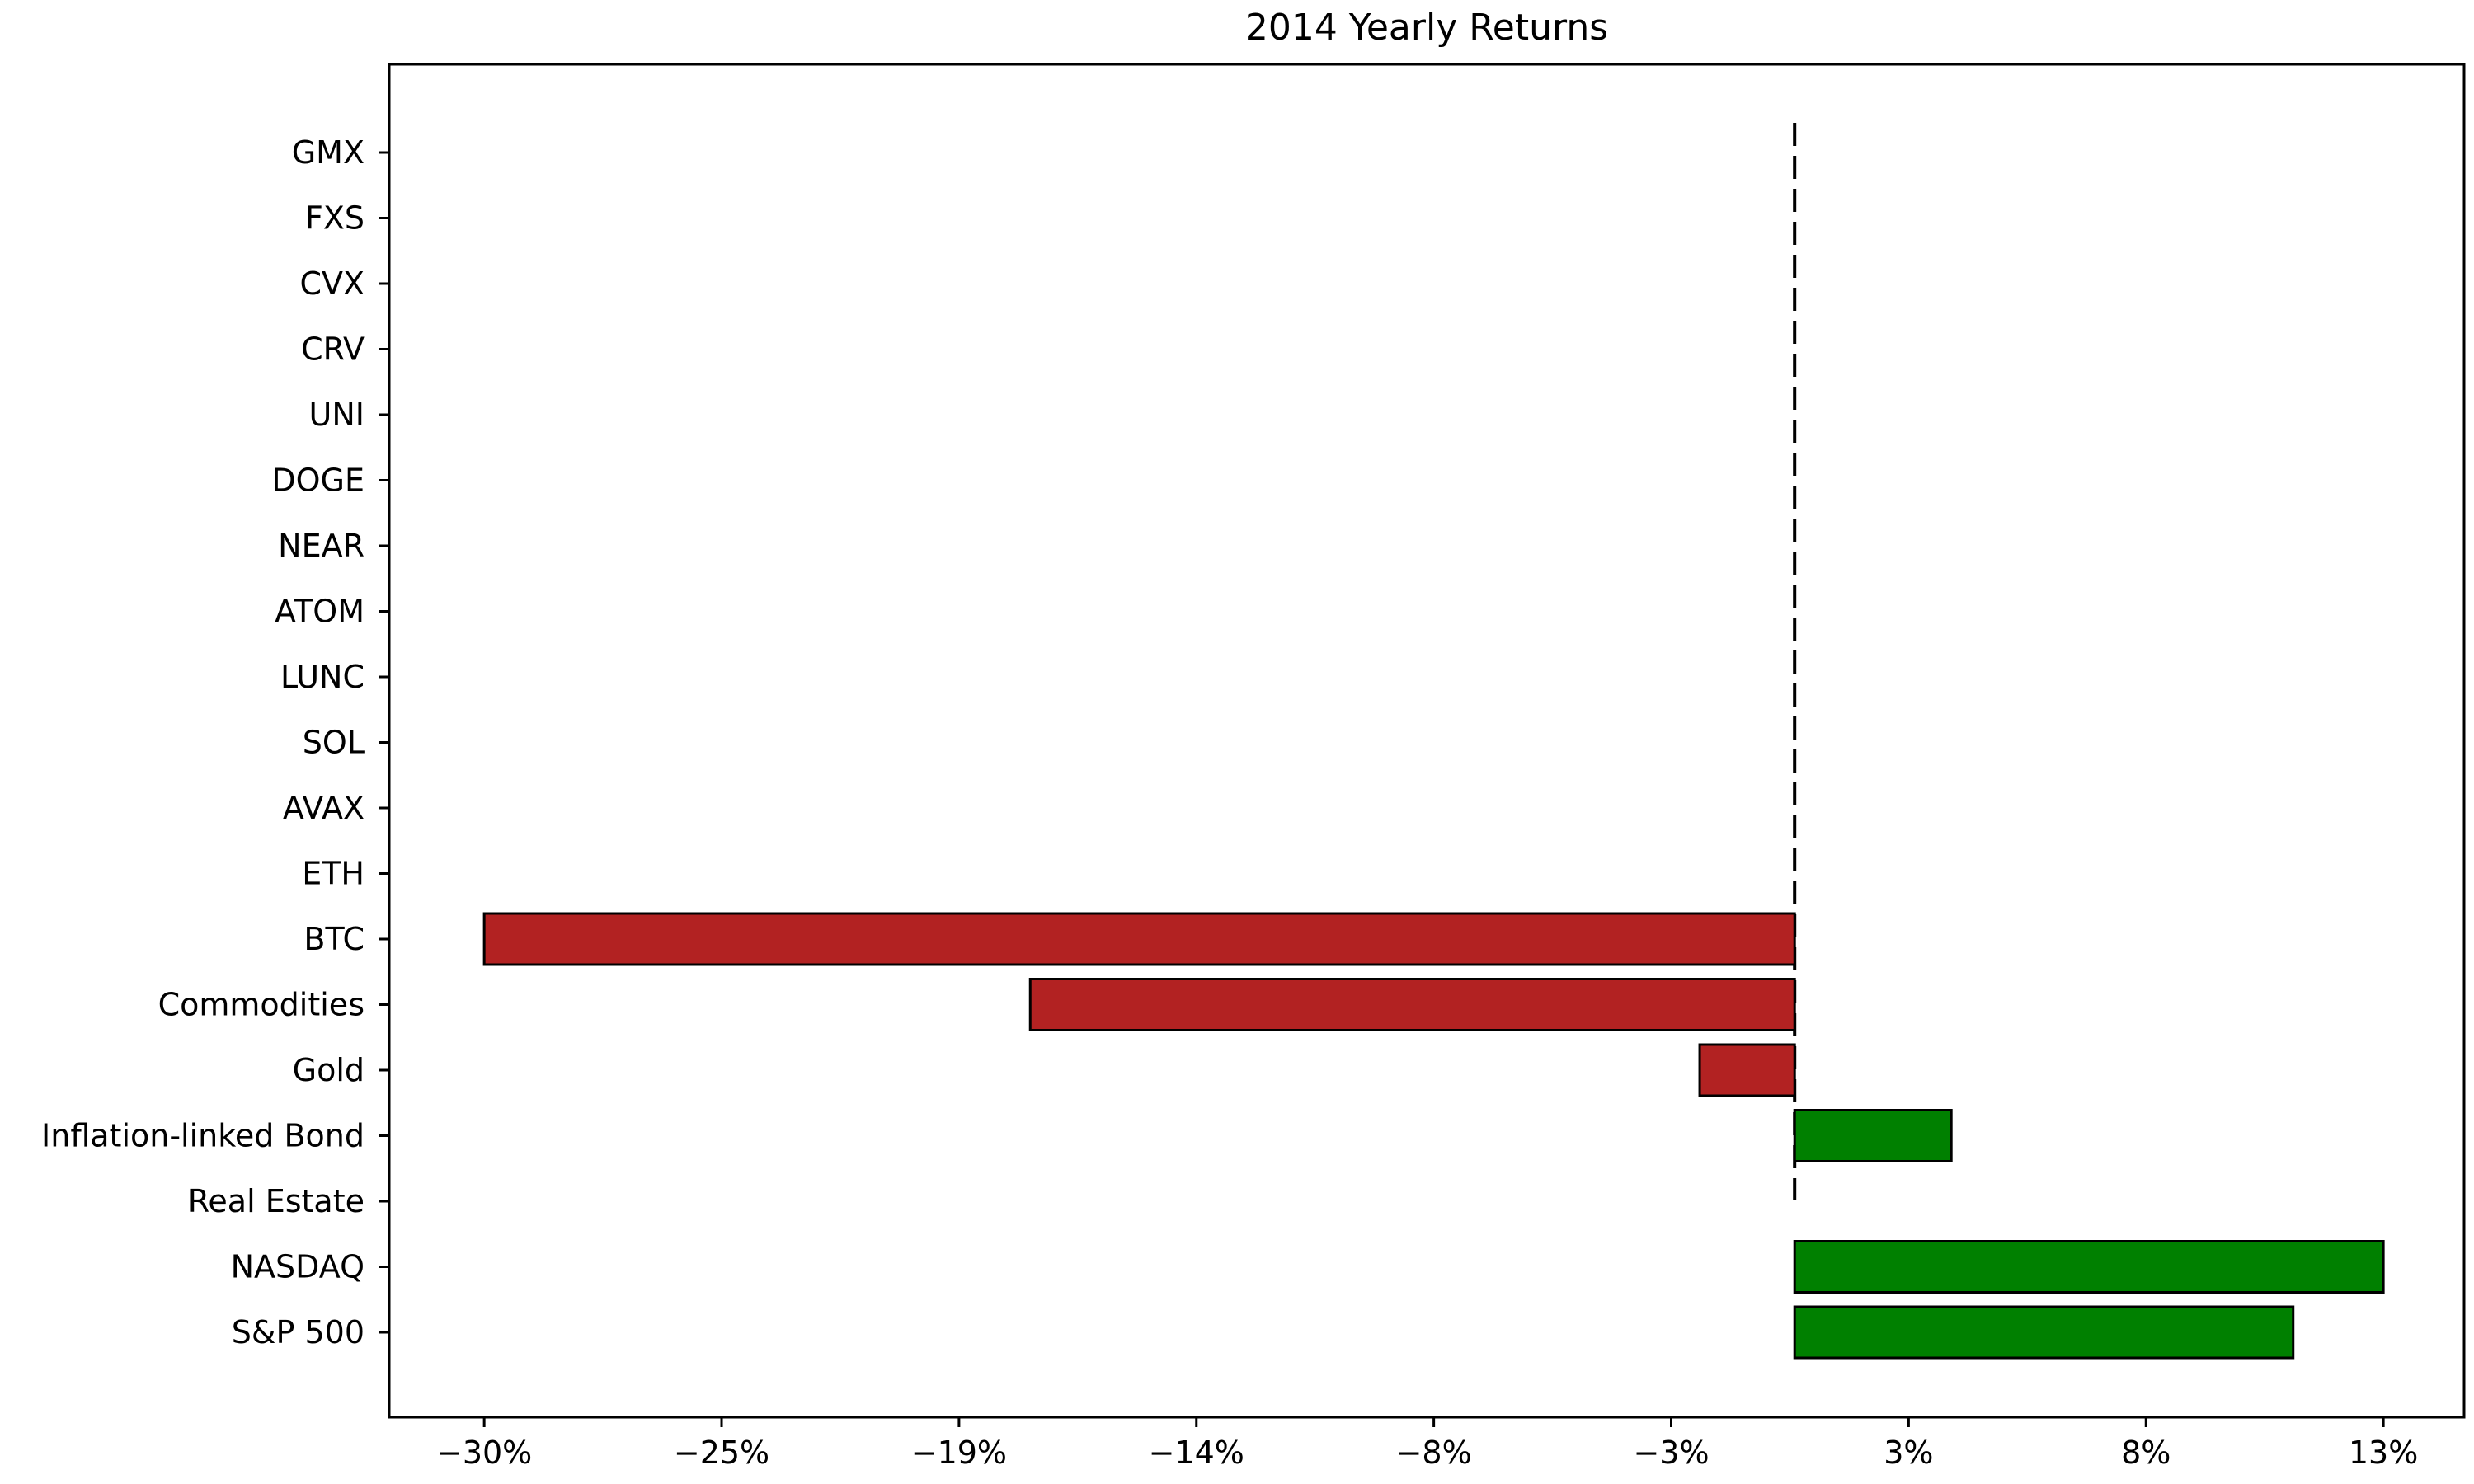 The height and width of the screenshot is (1484, 2474). Describe the element at coordinates (318, 481) in the screenshot. I see `y-tick-label: DOGE` at that location.